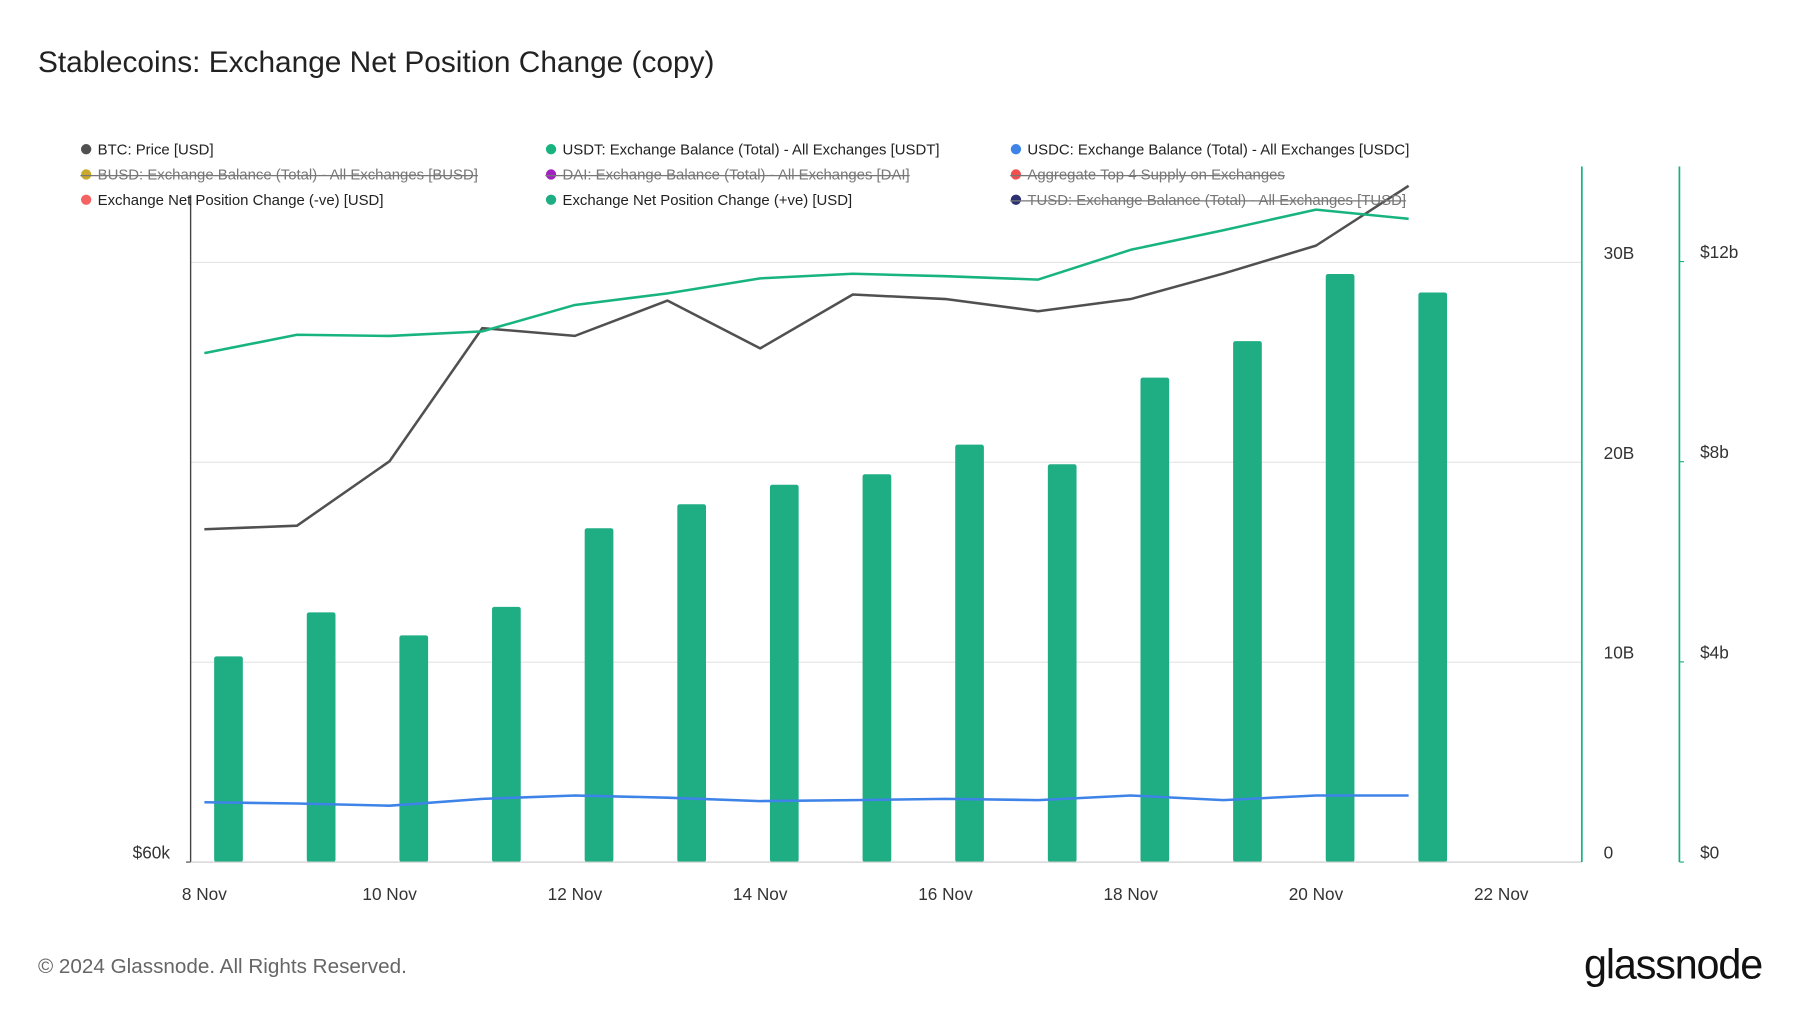  I want to click on x-tick-label: 16 Nov, so click(945, 894).